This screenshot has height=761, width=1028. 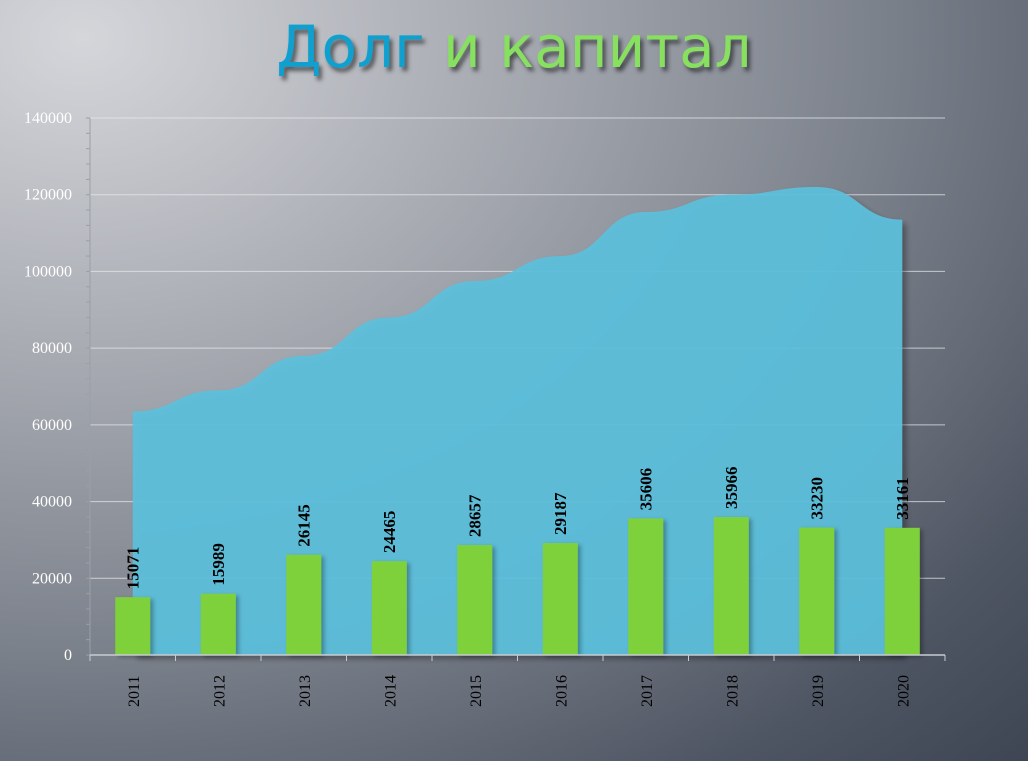 What do you see at coordinates (560, 513) in the screenshot?
I see `data-label-2016: 29187` at bounding box center [560, 513].